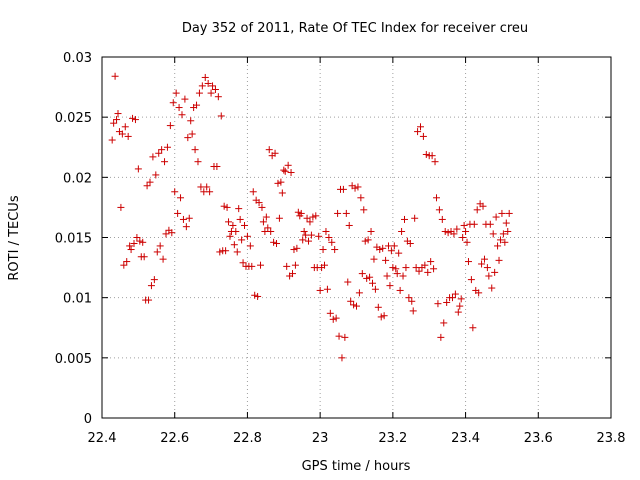 The image size is (640, 480). I want to click on x-tick-label: 22.6, so click(174, 438).